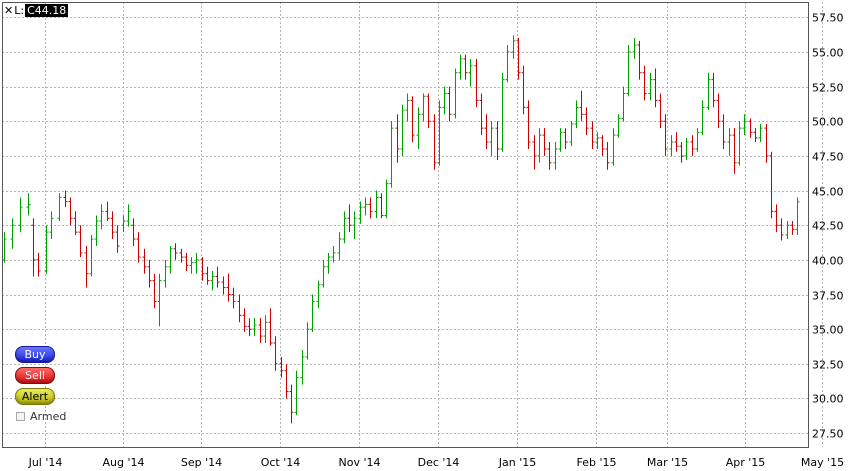 This screenshot has width=860, height=471. I want to click on buy-button: Buy, so click(35, 354).